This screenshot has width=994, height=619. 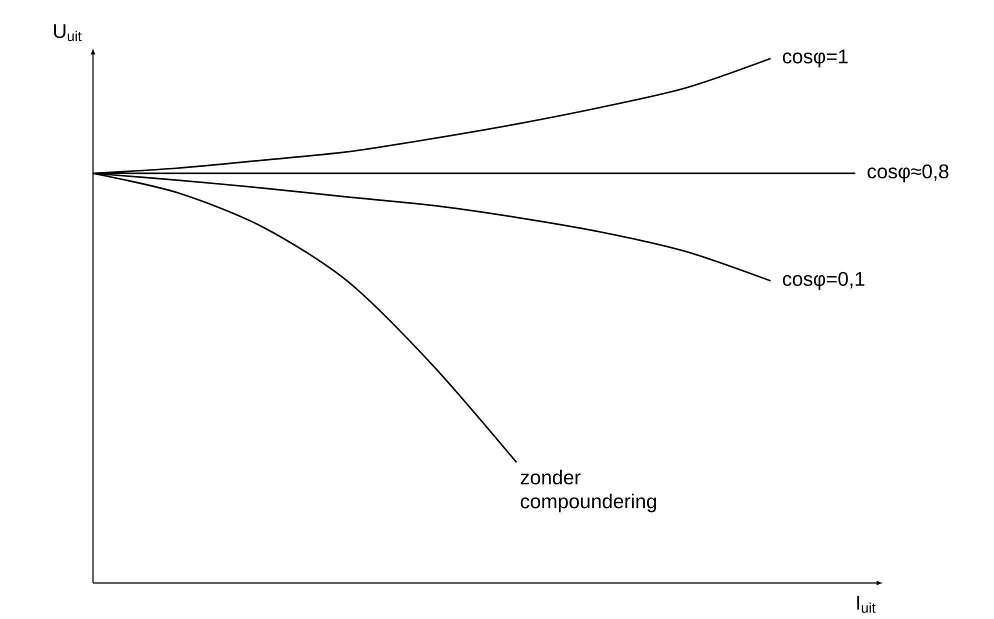 I want to click on x-axis-title: I$_{uit}$, so click(x=866, y=604).